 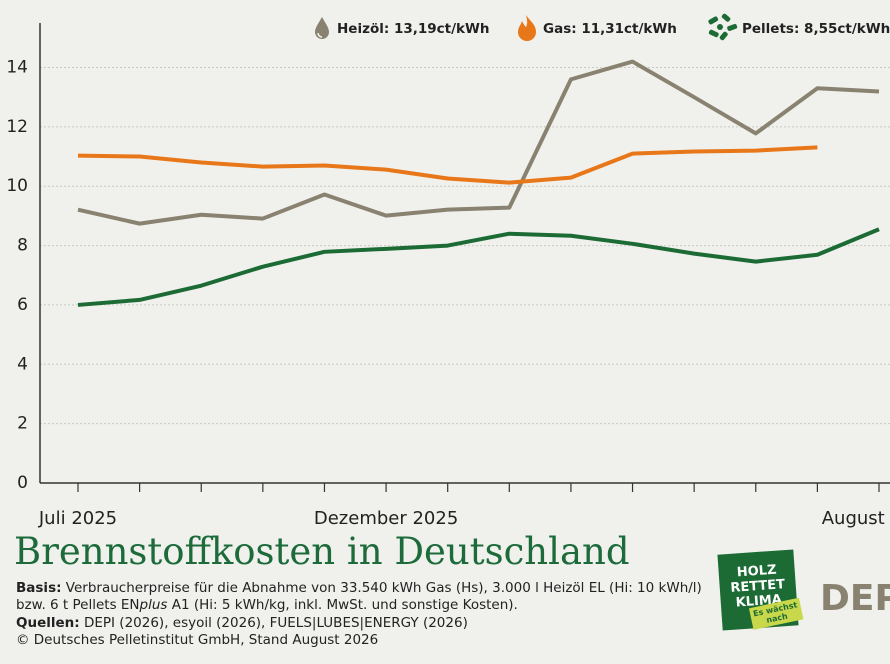 What do you see at coordinates (22, 424) in the screenshot?
I see `y-tick-label: 2` at bounding box center [22, 424].